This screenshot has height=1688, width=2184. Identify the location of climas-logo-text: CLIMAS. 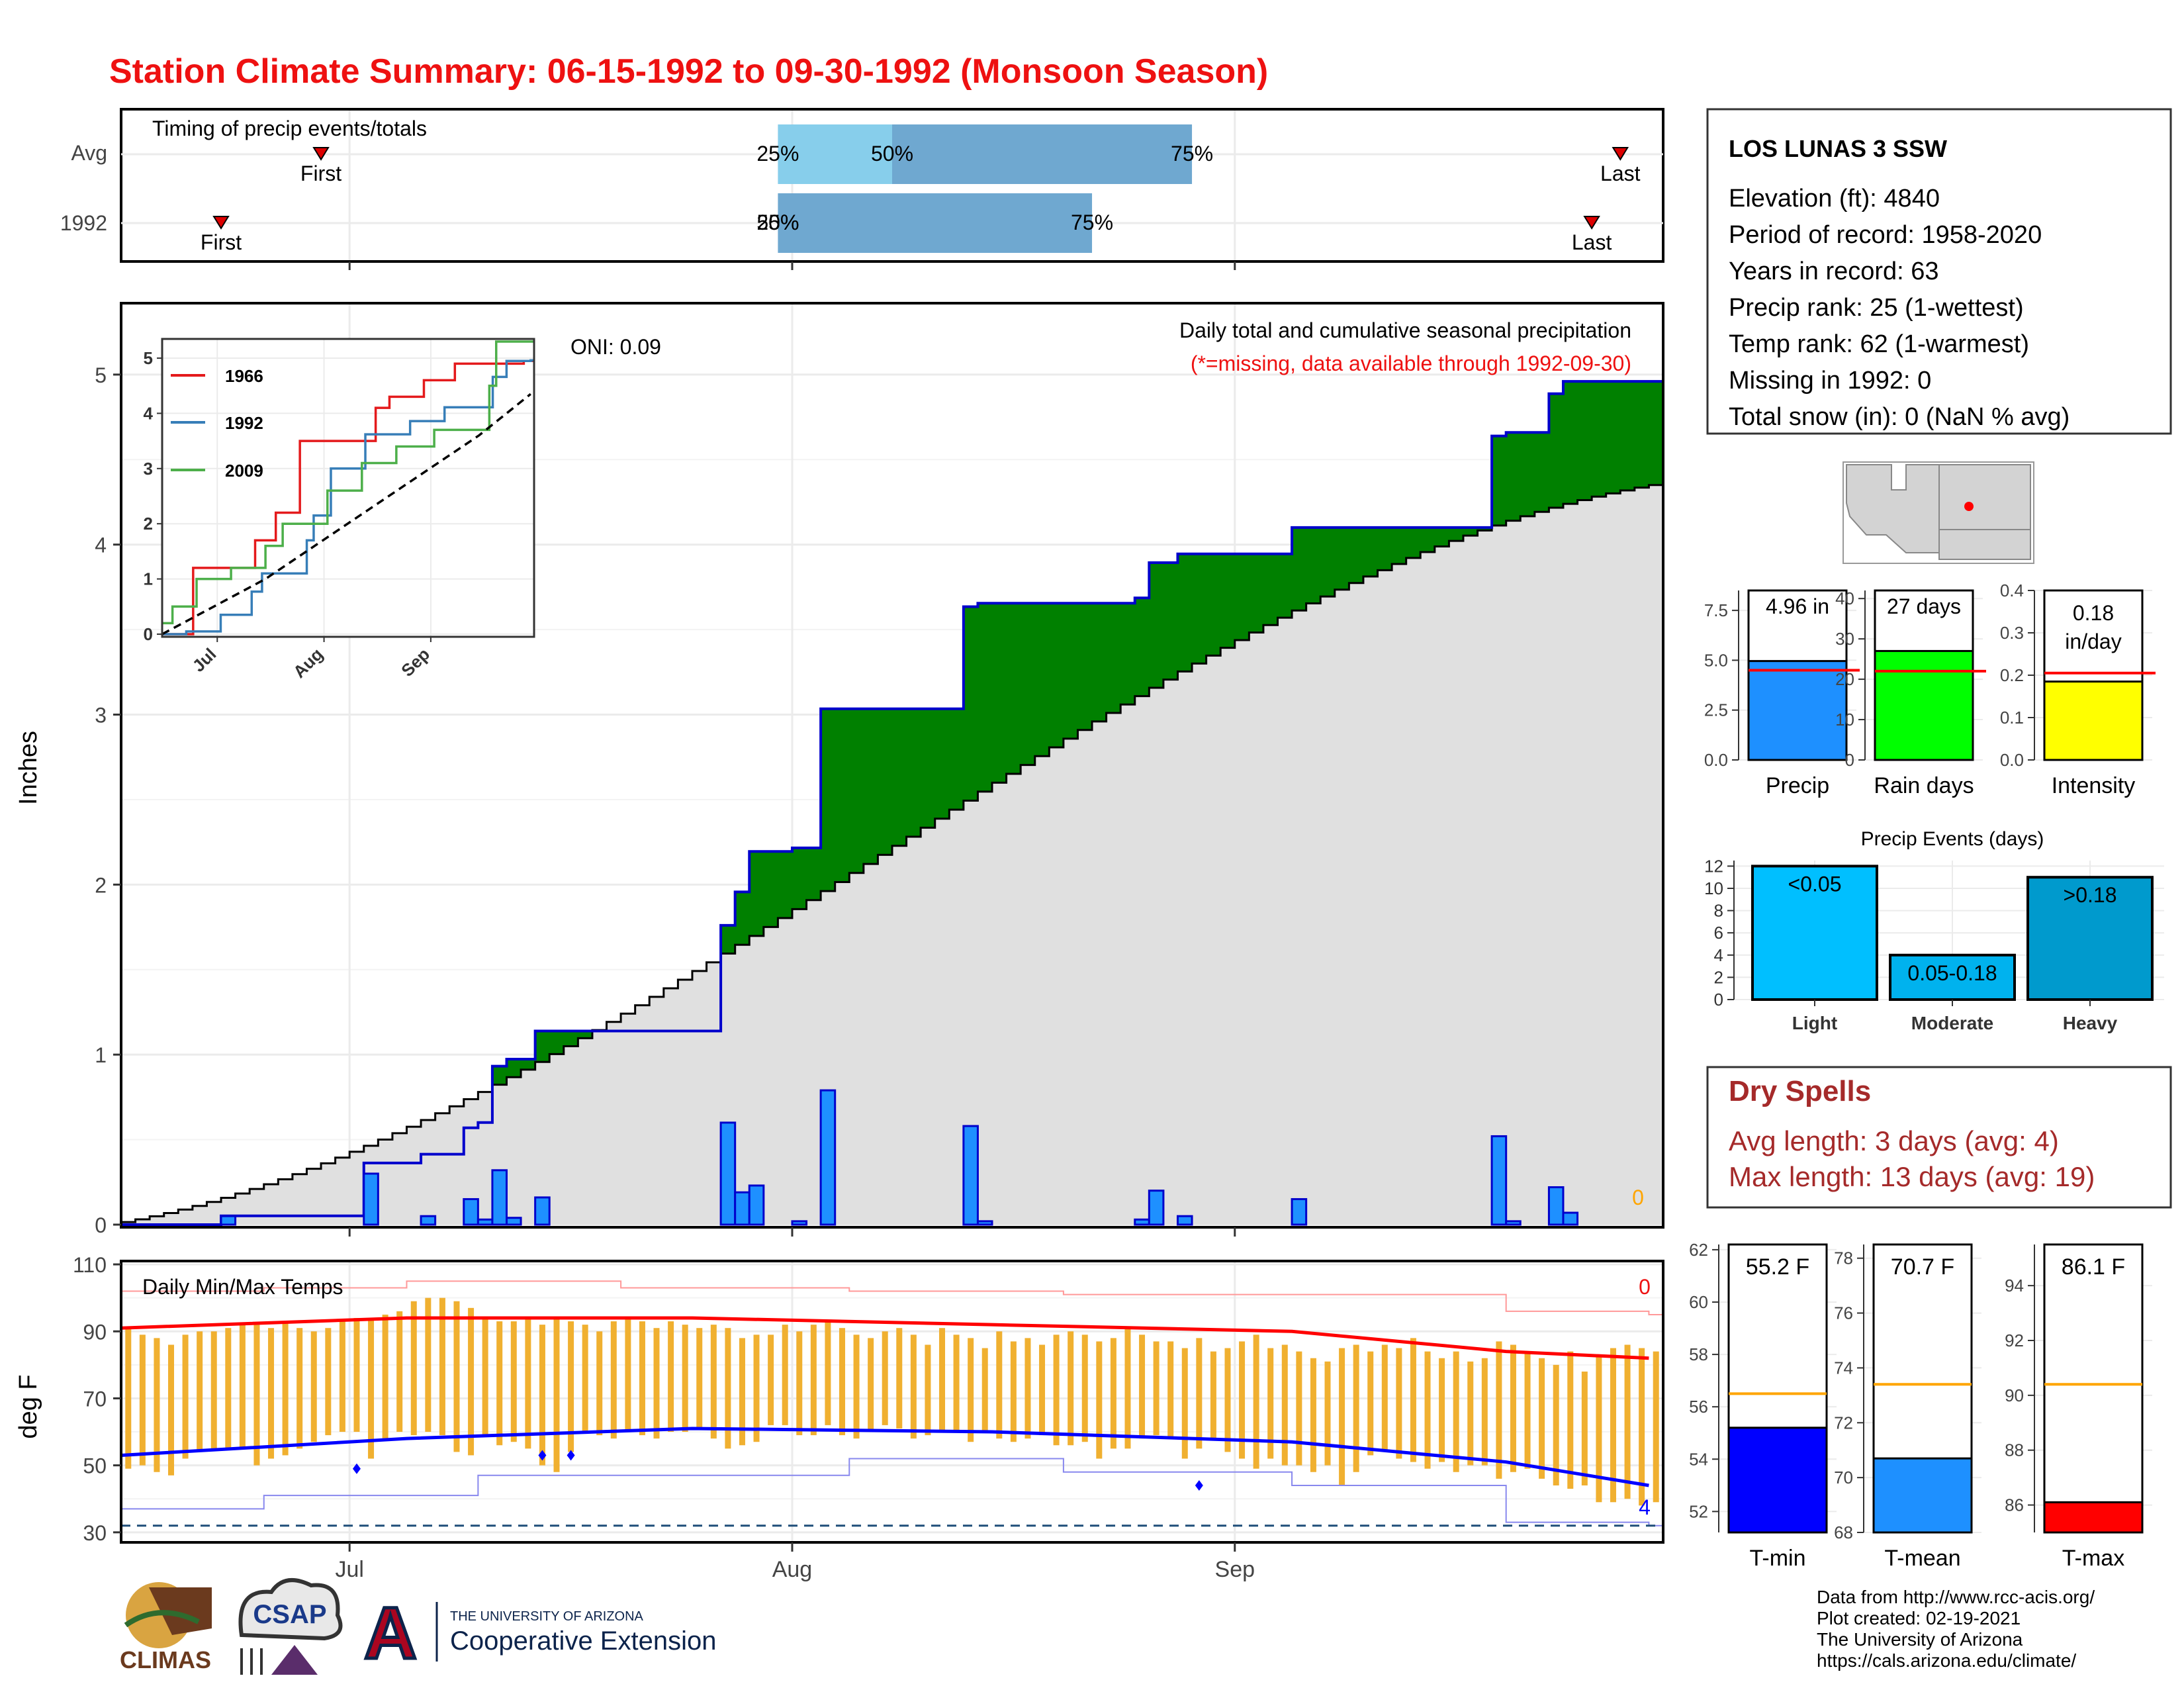
(165, 1659).